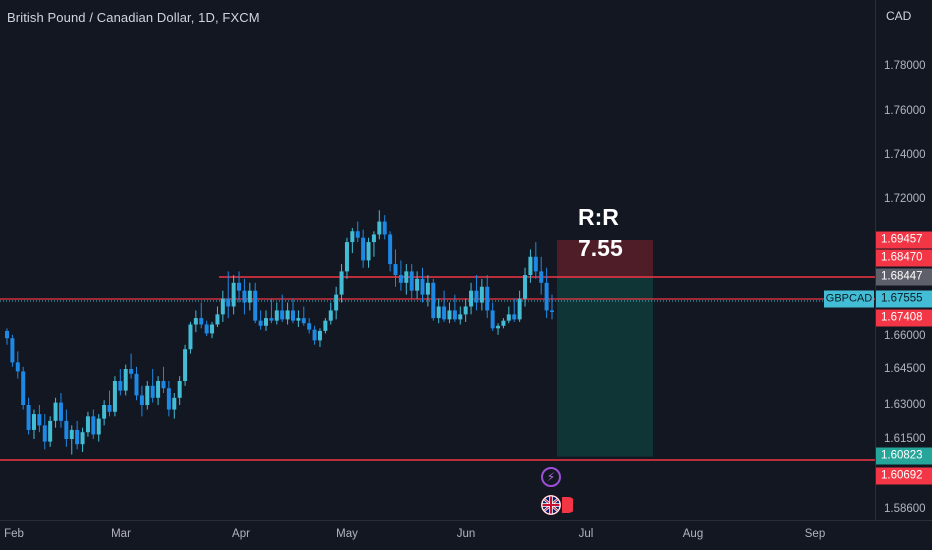 The height and width of the screenshot is (550, 932). What do you see at coordinates (899, 16) in the screenshot?
I see `currency-label: CAD` at bounding box center [899, 16].